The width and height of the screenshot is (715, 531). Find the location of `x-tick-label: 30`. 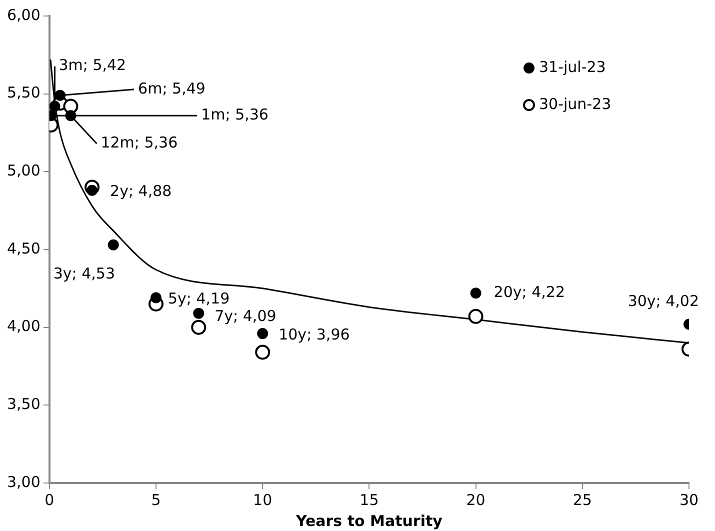

x-tick-label: 30 is located at coordinates (689, 499).